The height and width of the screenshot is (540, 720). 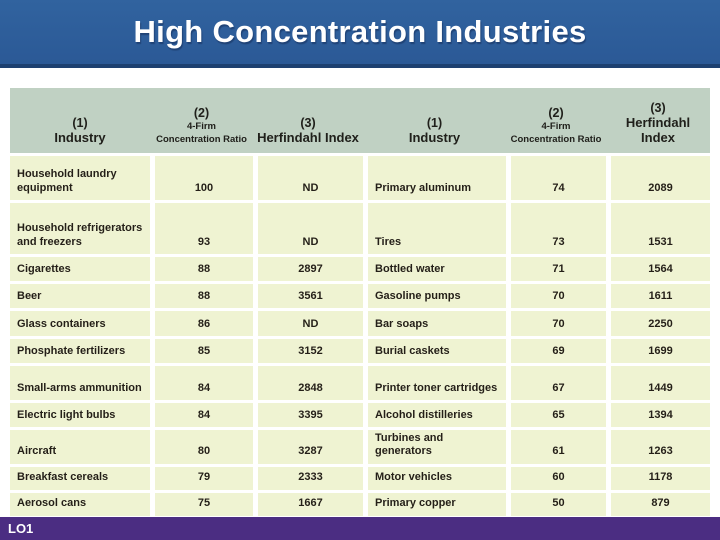 What do you see at coordinates (201, 445) in the screenshot?
I see `cell-ratio-left: 80` at bounding box center [201, 445].